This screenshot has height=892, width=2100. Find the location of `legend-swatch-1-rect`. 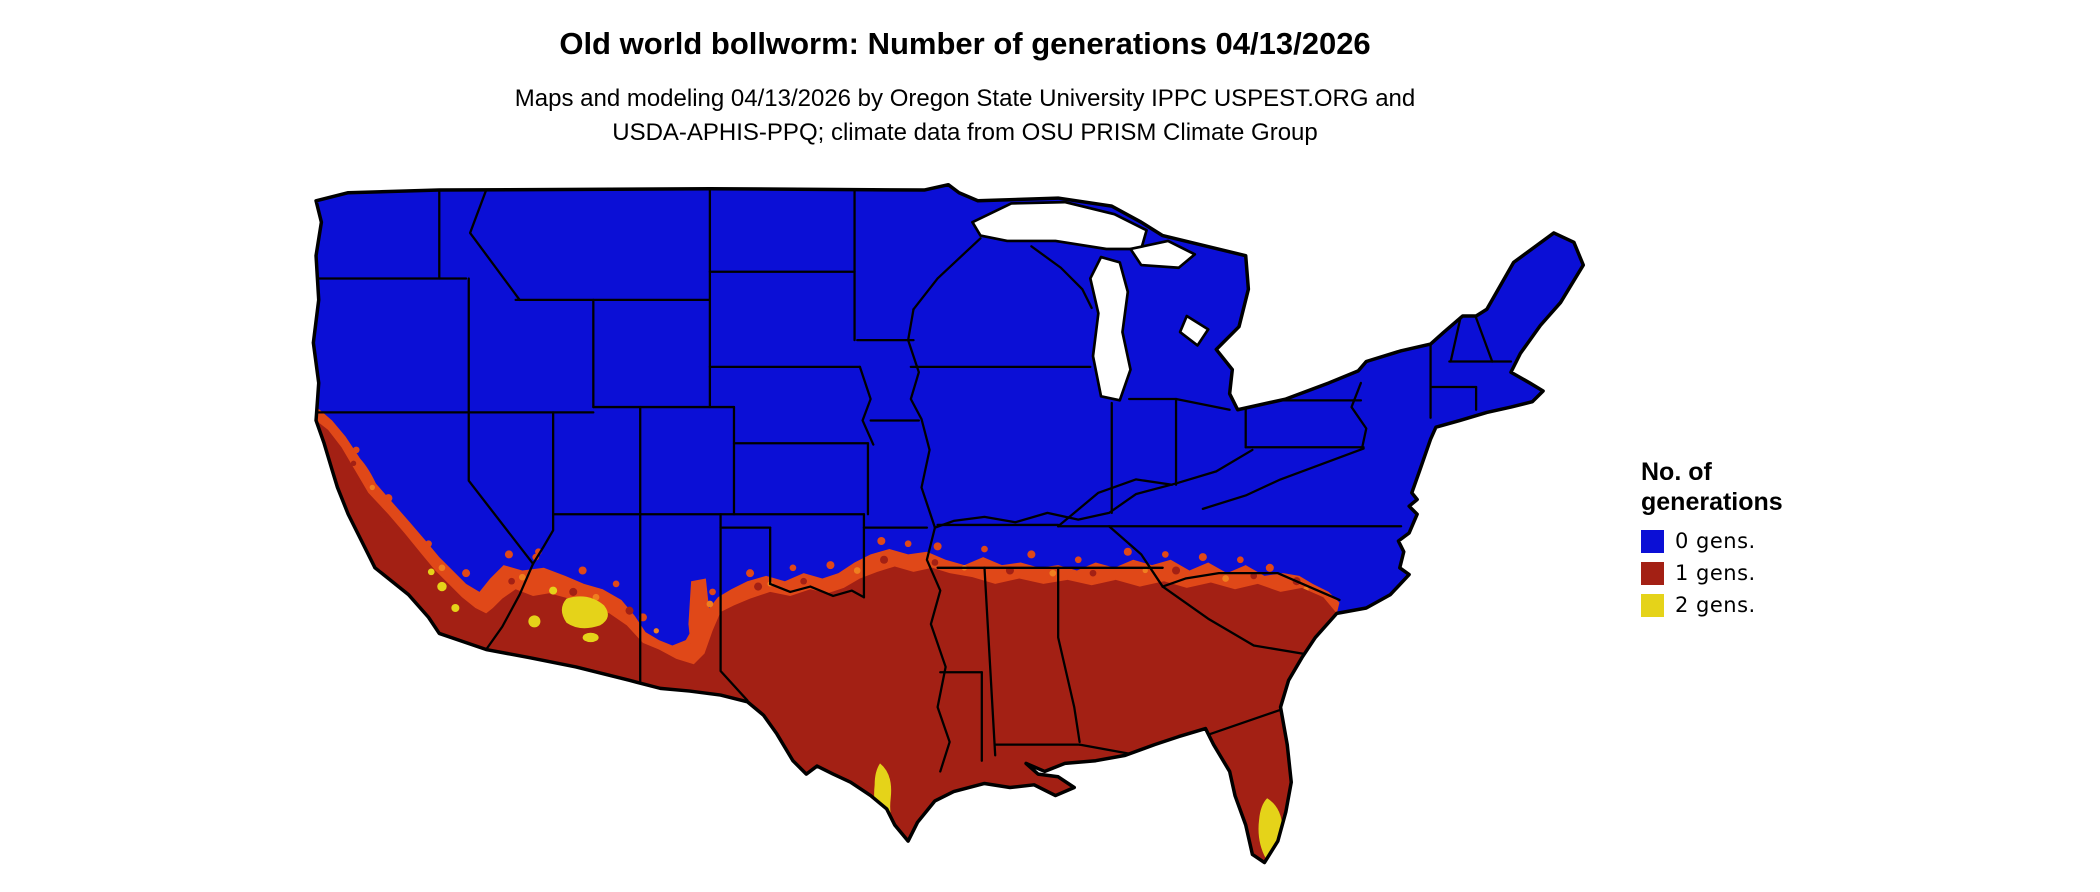

legend-swatch-1-rect is located at coordinates (1652, 573).